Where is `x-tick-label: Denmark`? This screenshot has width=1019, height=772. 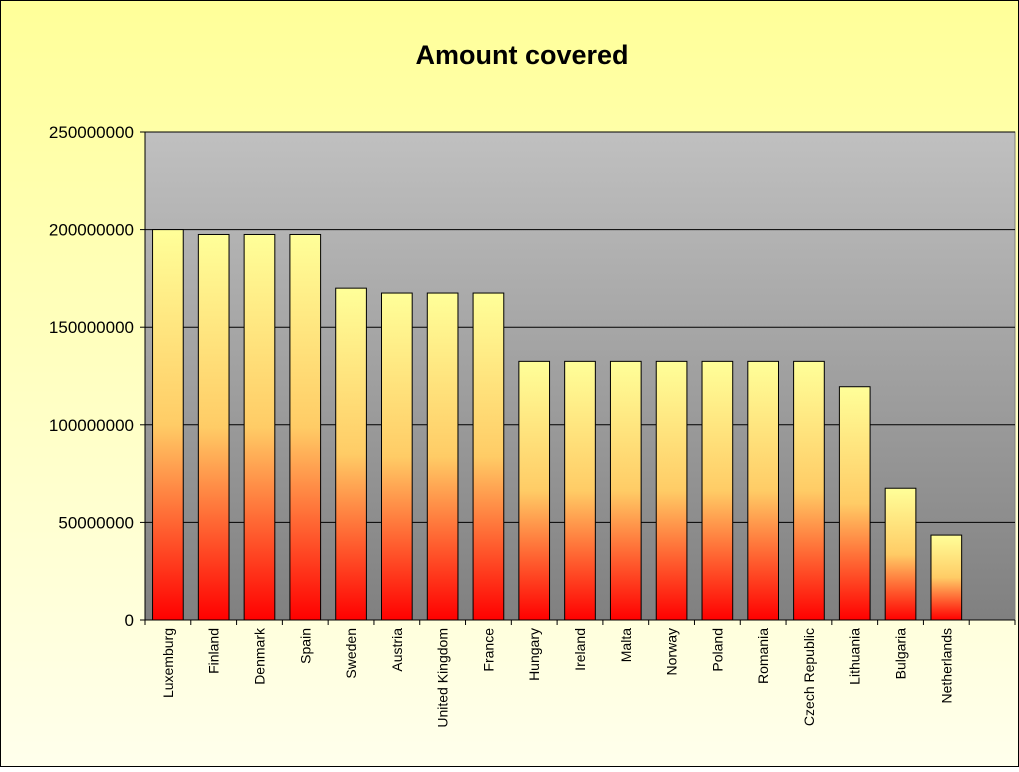 x-tick-label: Denmark is located at coordinates (259, 656).